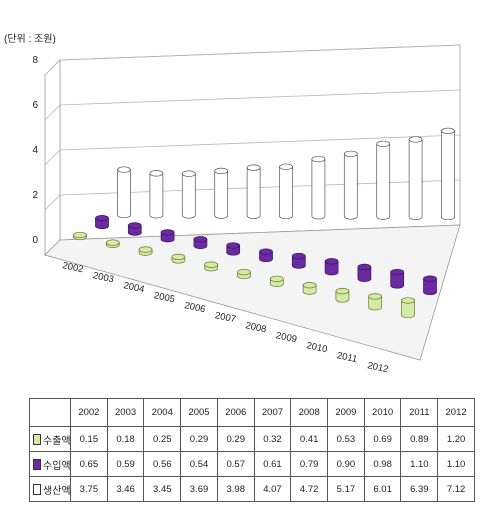 The image size is (485, 510). I want to click on y-tick-label: 4, so click(35, 150).